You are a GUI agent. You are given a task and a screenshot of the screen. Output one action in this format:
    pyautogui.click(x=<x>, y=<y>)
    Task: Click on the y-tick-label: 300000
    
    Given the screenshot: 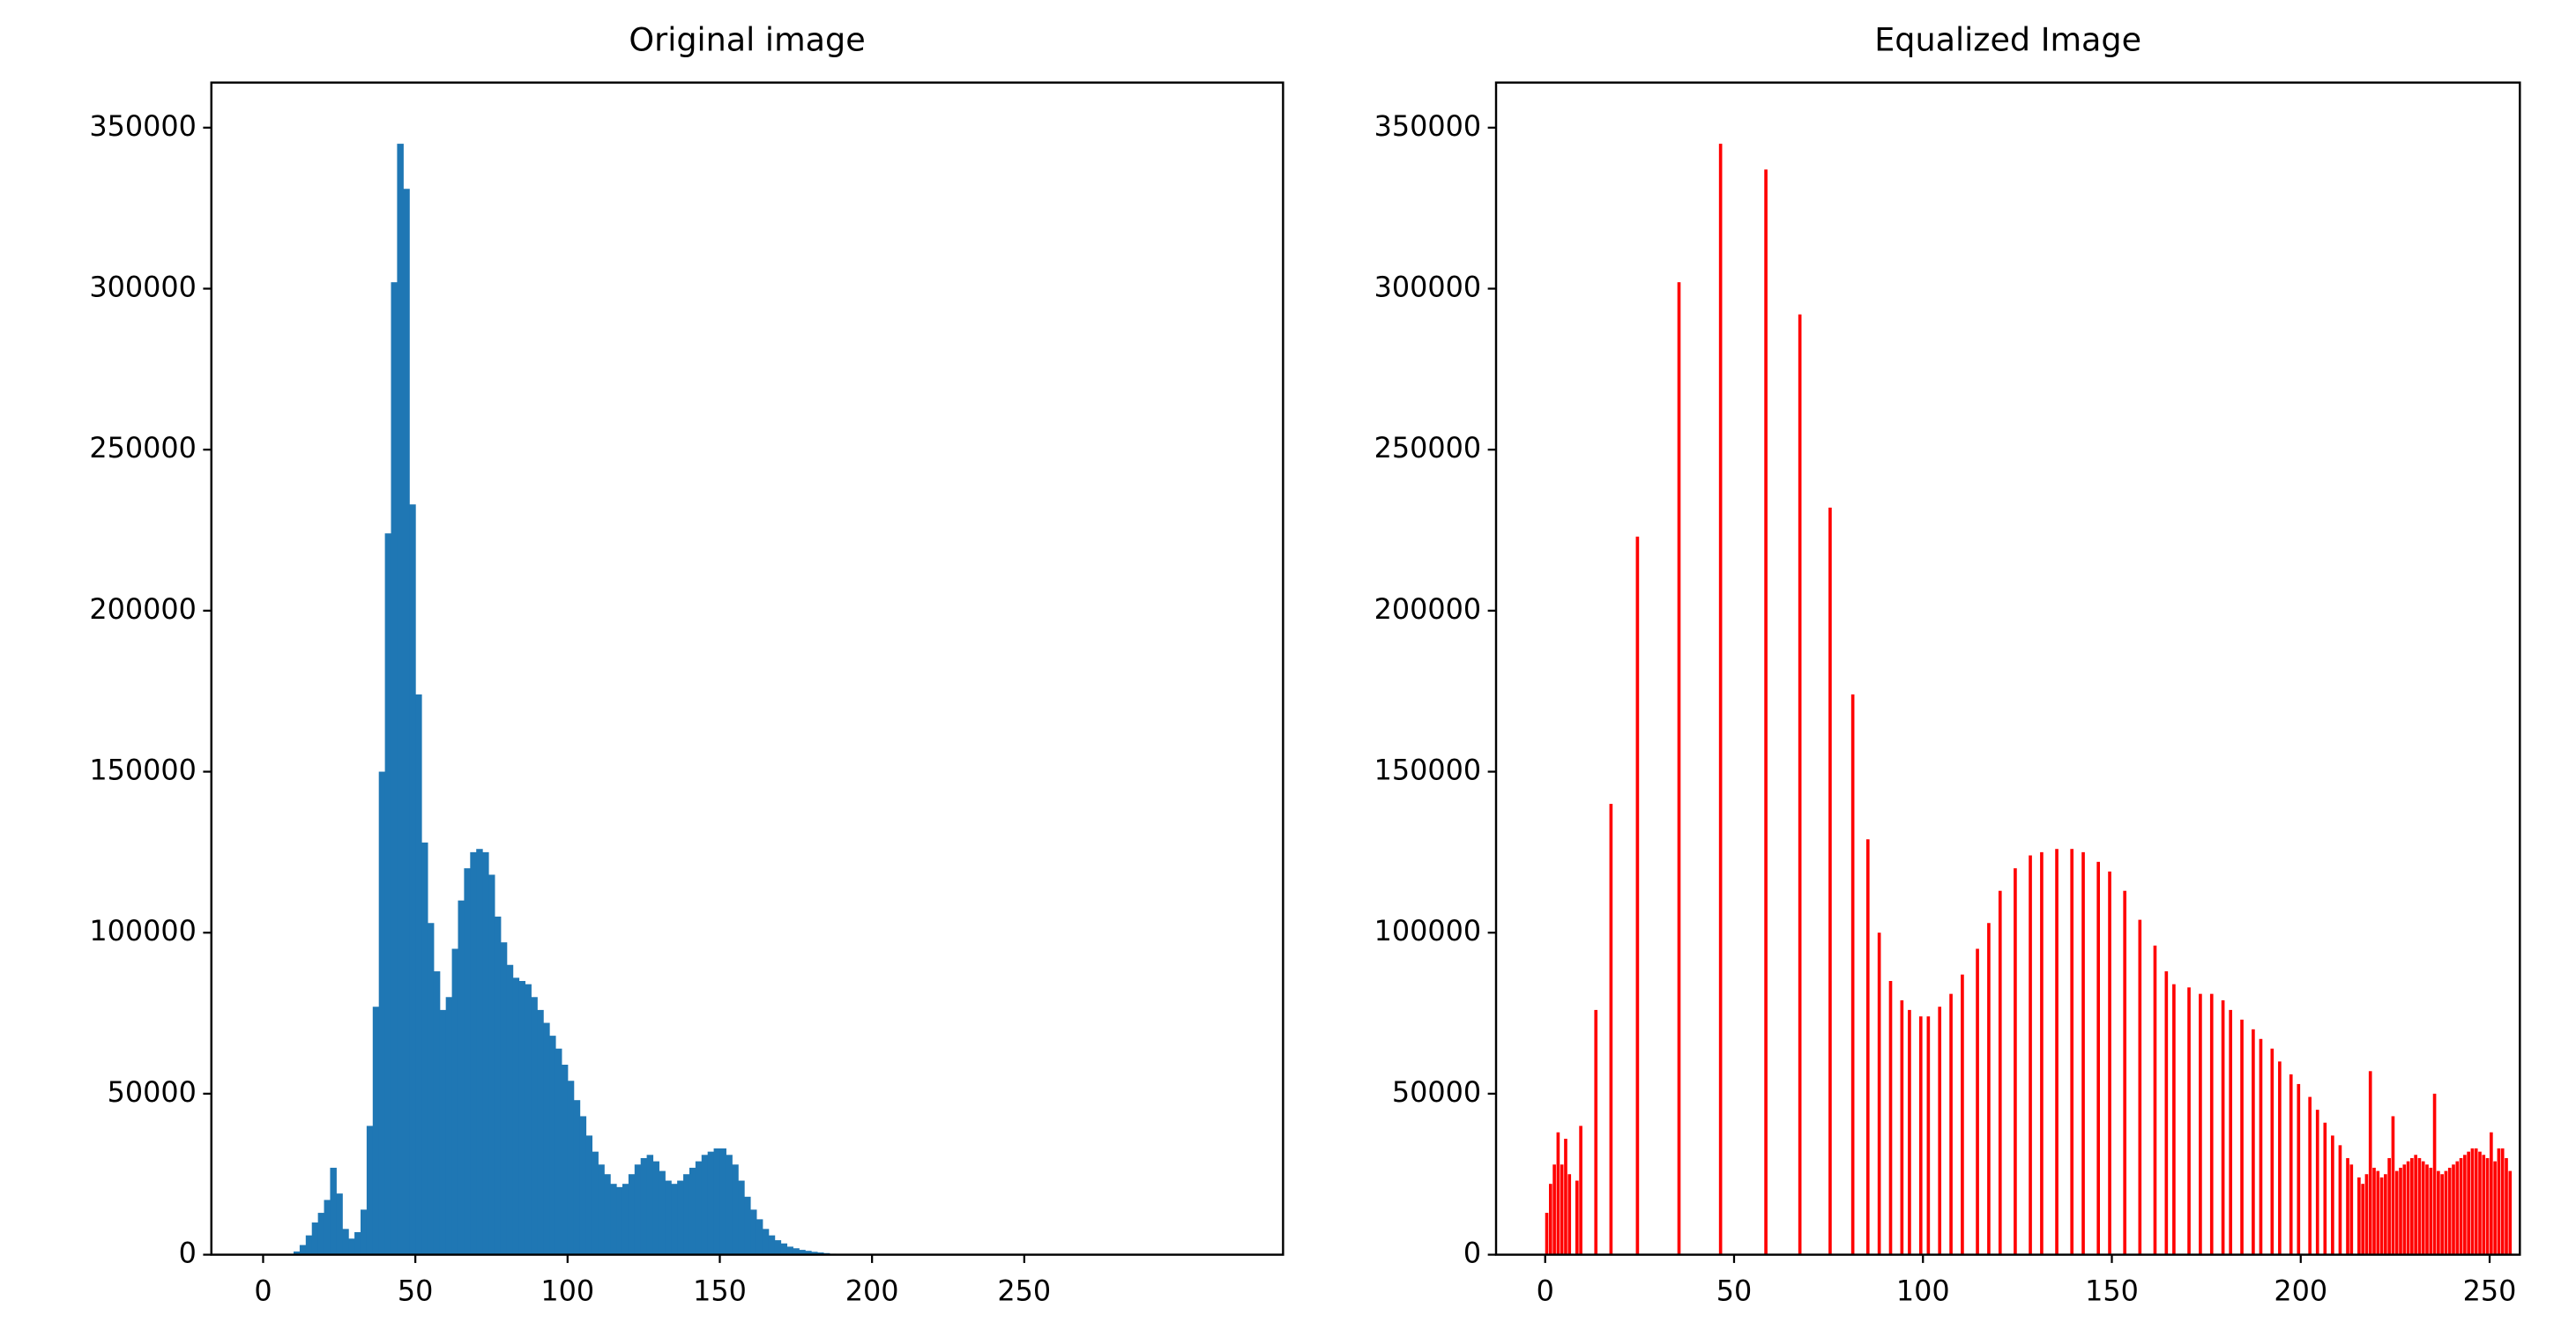 What is the action you would take?
    pyautogui.click(x=1428, y=287)
    